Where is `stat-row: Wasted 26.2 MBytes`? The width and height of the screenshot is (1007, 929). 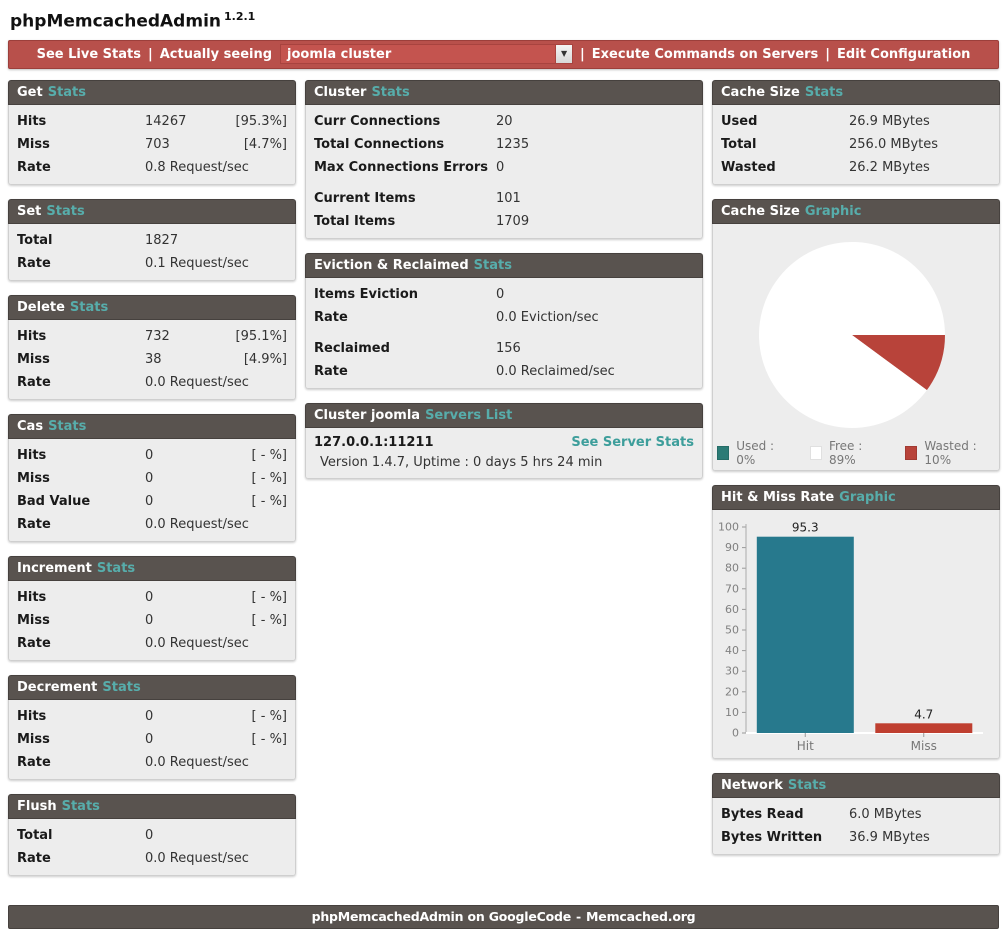
stat-row: Wasted 26.2 MBytes is located at coordinates (856, 167).